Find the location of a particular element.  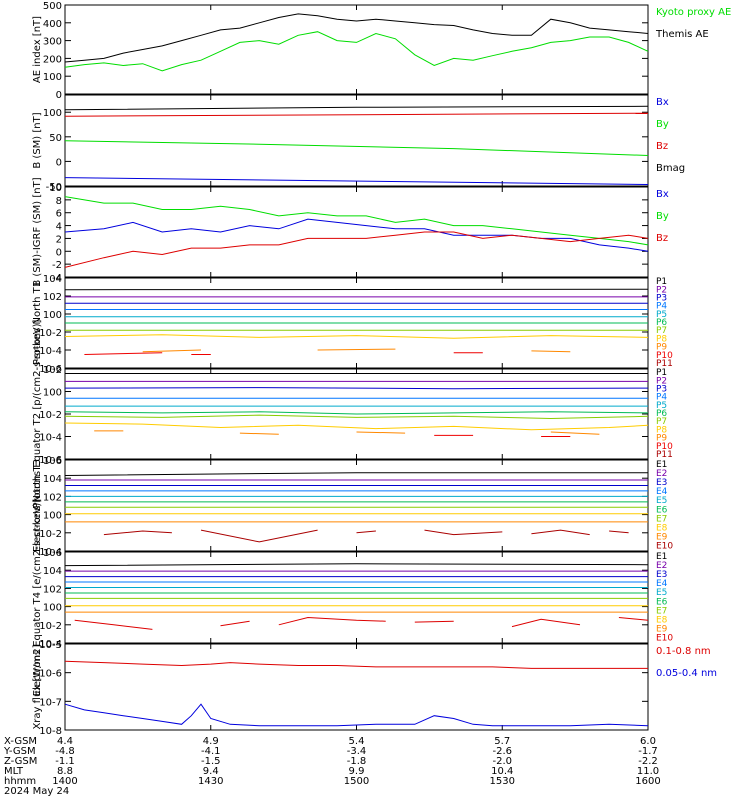

series-b_sm-By is located at coordinates (356, 148).